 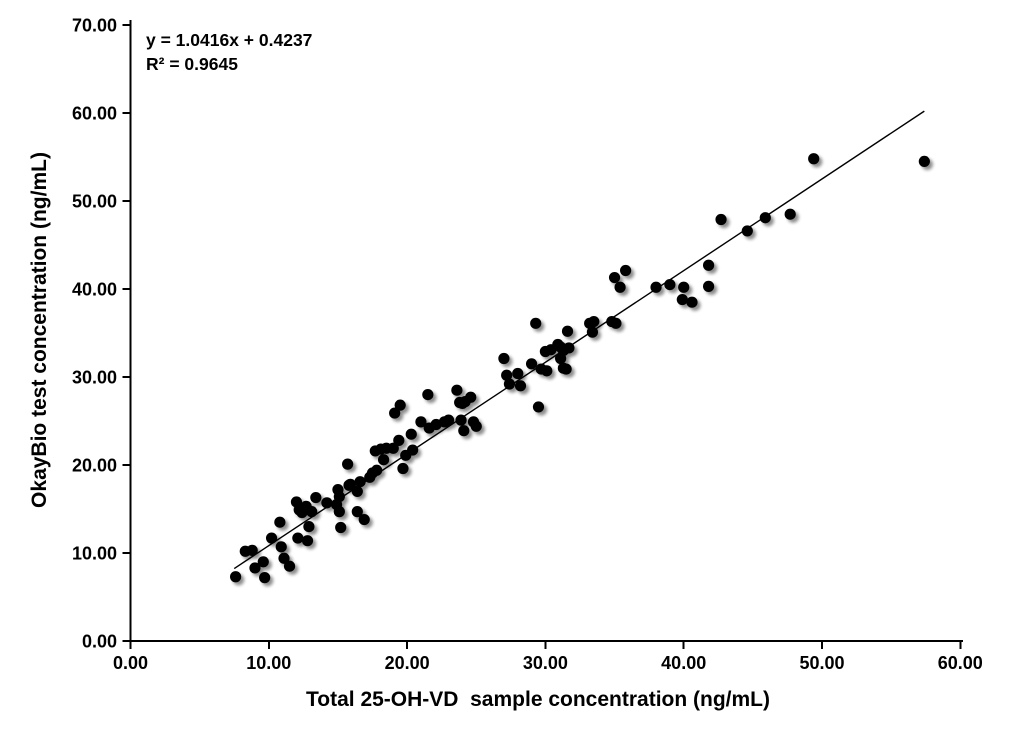 I want to click on y-tick-label: 60.00, so click(x=94, y=114).